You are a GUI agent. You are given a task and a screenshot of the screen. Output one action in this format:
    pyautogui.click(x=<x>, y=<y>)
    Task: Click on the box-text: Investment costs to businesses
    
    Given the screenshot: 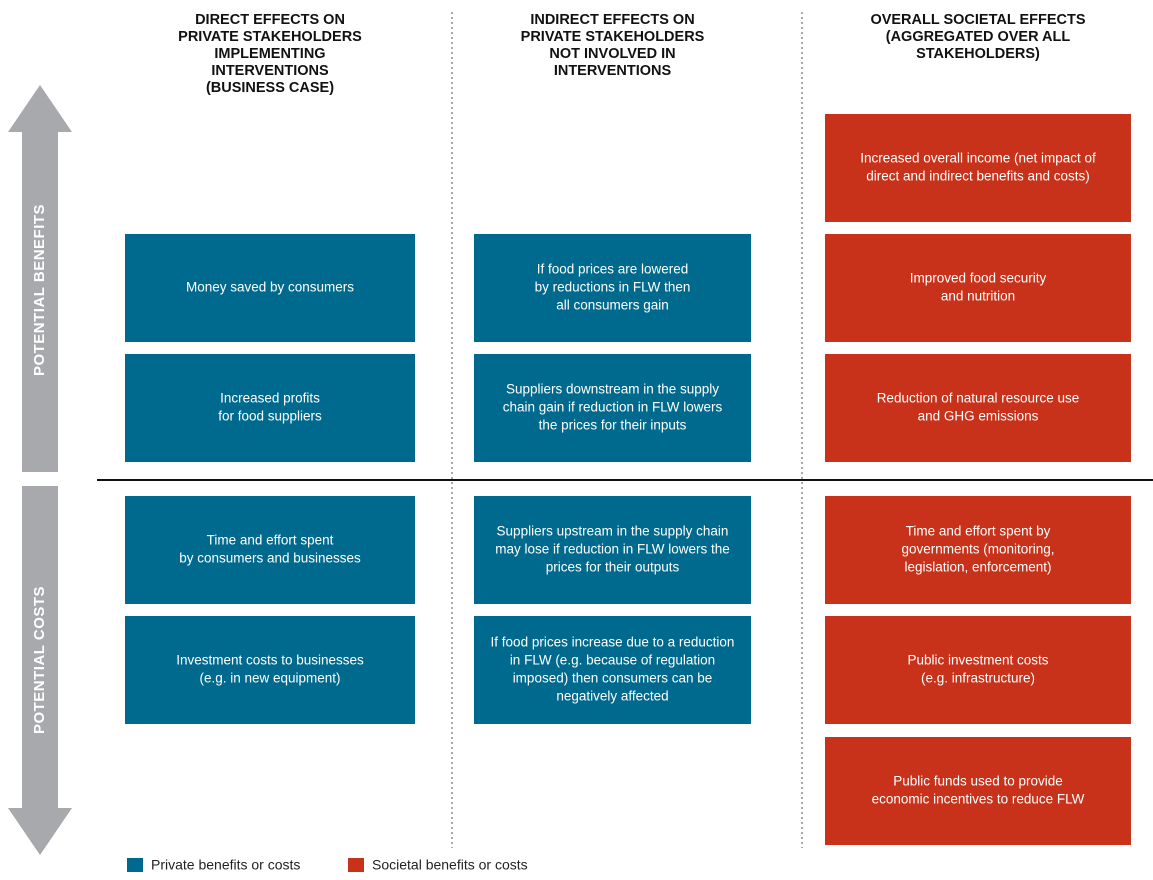 What is the action you would take?
    pyautogui.click(x=270, y=660)
    